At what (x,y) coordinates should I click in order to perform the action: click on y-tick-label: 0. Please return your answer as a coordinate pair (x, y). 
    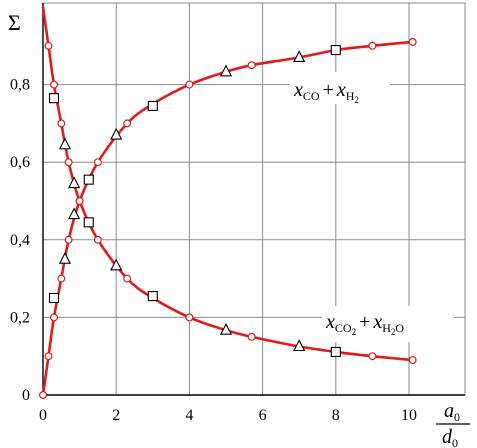
    Looking at the image, I should click on (26, 395).